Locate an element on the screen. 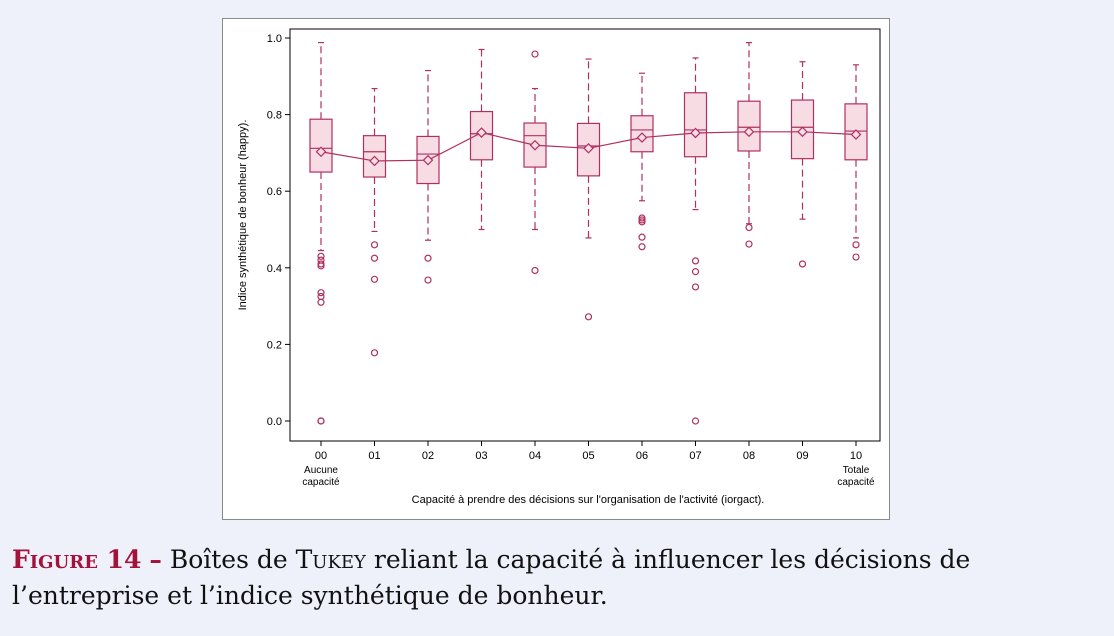 The image size is (1114, 636). x-tick-label-08: 08 is located at coordinates (749, 456).